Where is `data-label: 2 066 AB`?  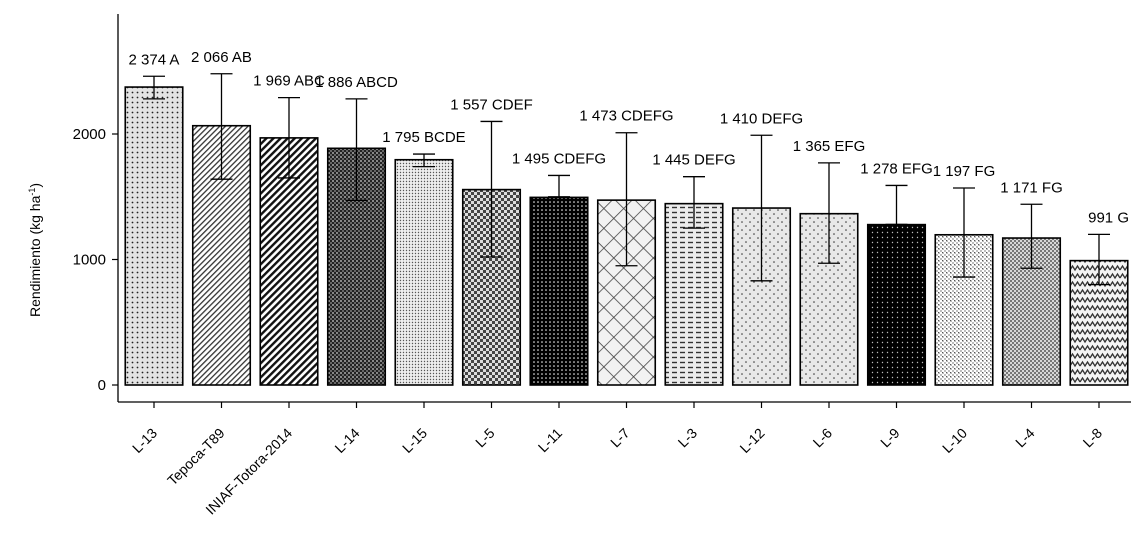
data-label: 2 066 AB is located at coordinates (221, 57).